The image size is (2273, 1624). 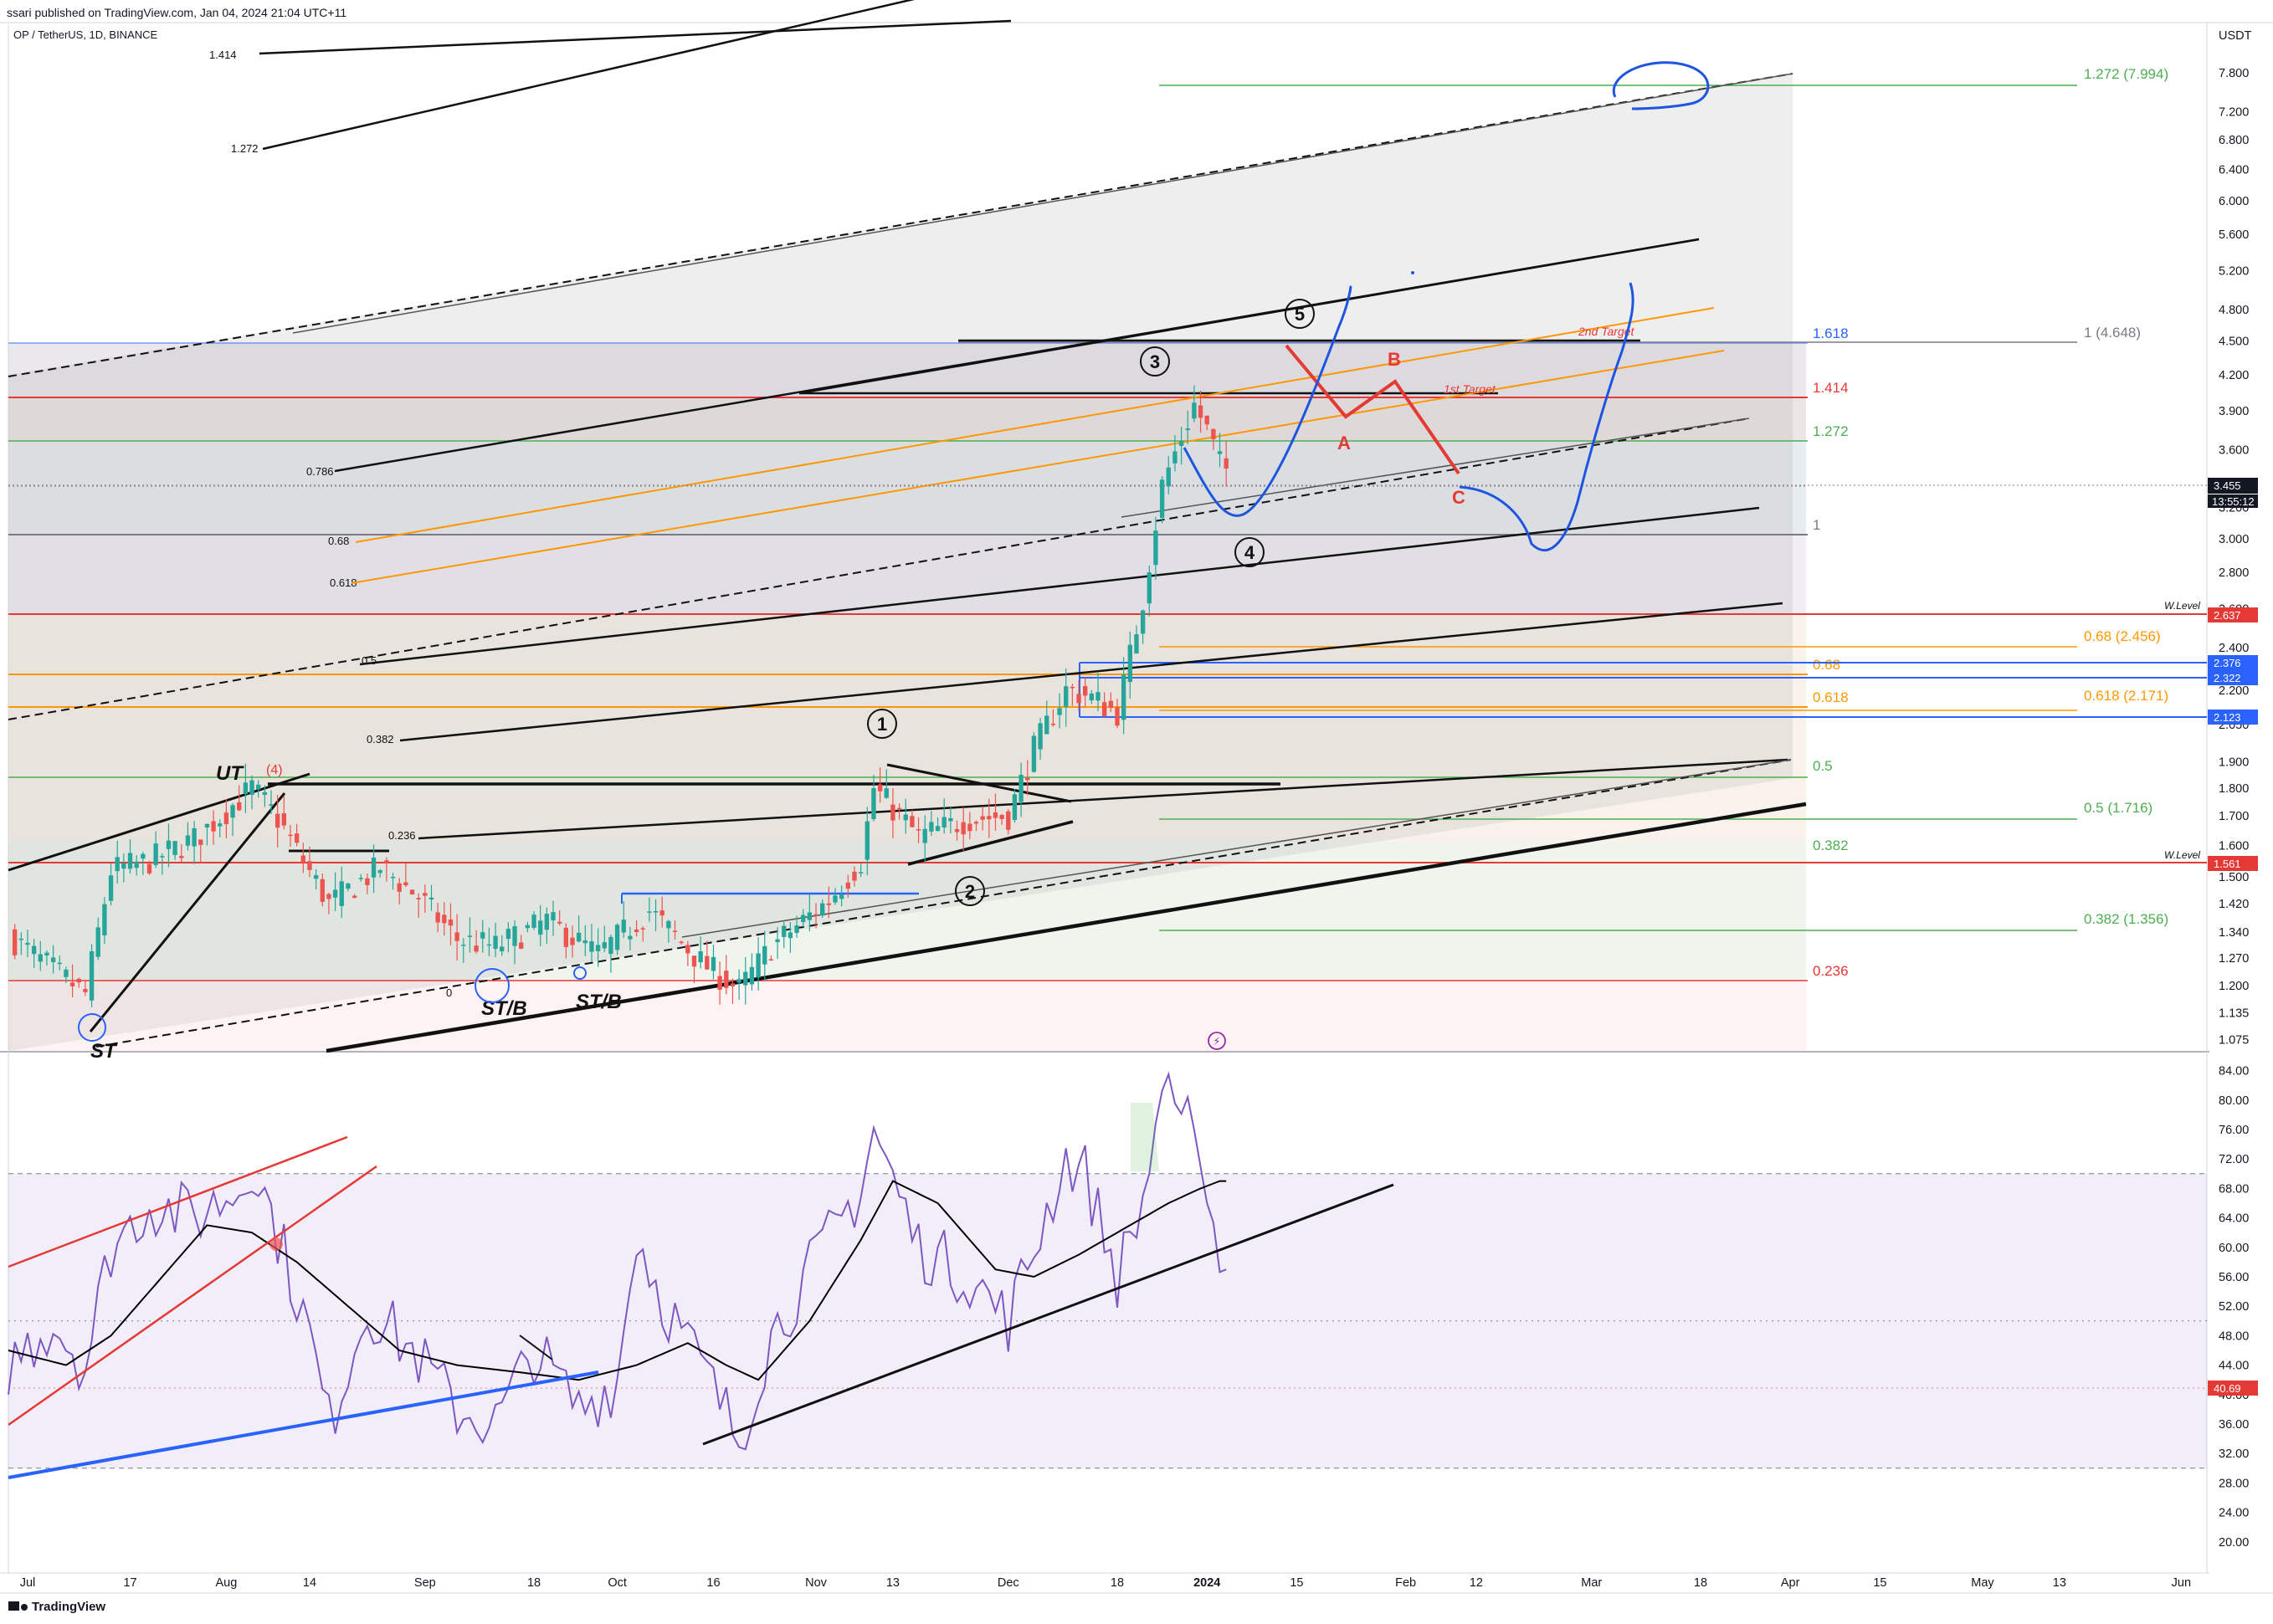 I want to click on brand-name: TradingView, so click(x=68, y=1607).